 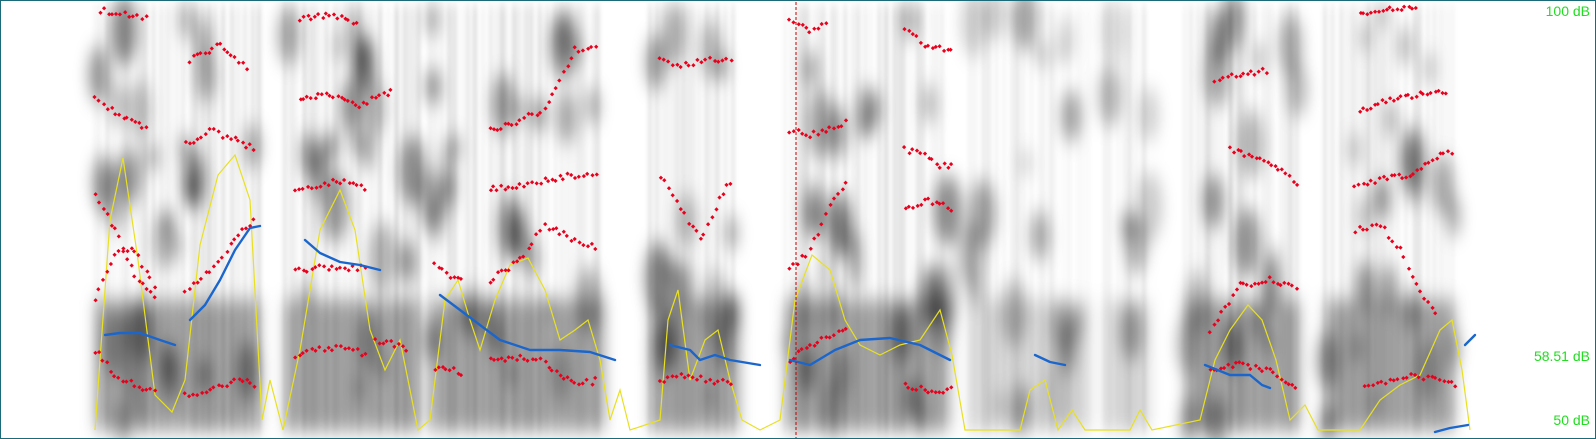 I want to click on intensity-max-label: 100 dB, so click(x=1567, y=11).